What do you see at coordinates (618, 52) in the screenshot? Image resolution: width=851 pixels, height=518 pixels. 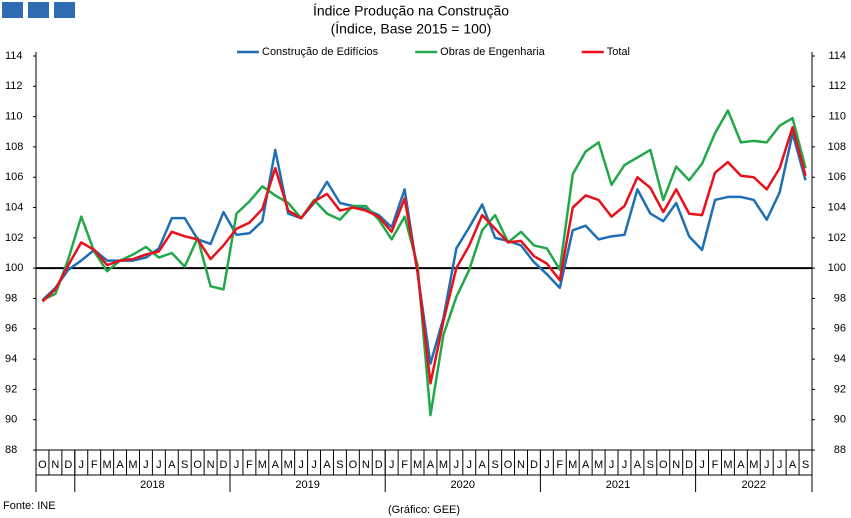 I see `legend-label: Total` at bounding box center [618, 52].